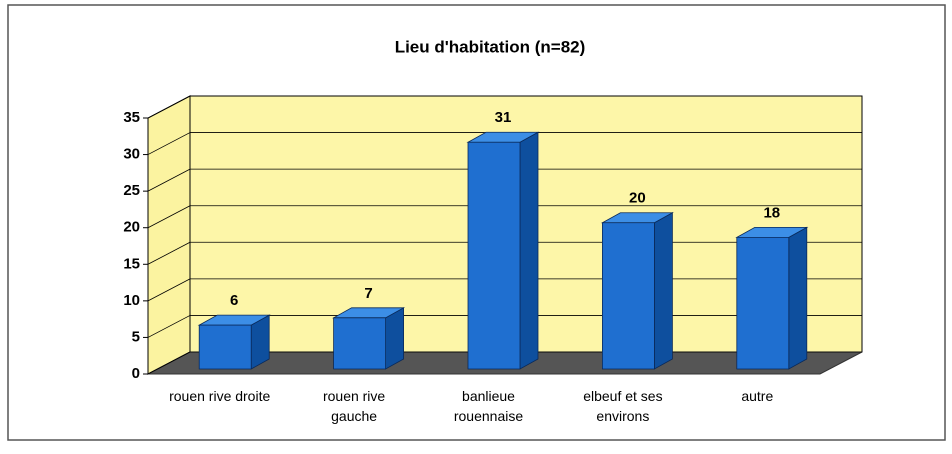  Describe the element at coordinates (488, 406) in the screenshot. I see `x-tick-label: banlieue rouennaise` at that location.